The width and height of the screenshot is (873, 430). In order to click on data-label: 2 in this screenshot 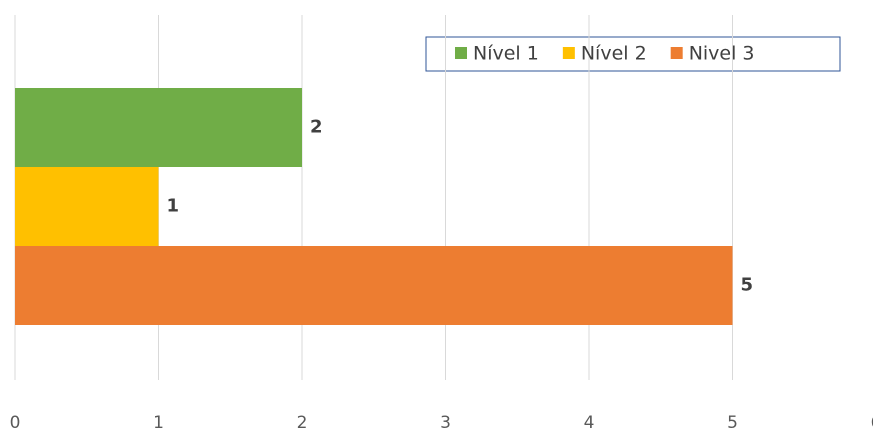, I will do `click(316, 127)`.